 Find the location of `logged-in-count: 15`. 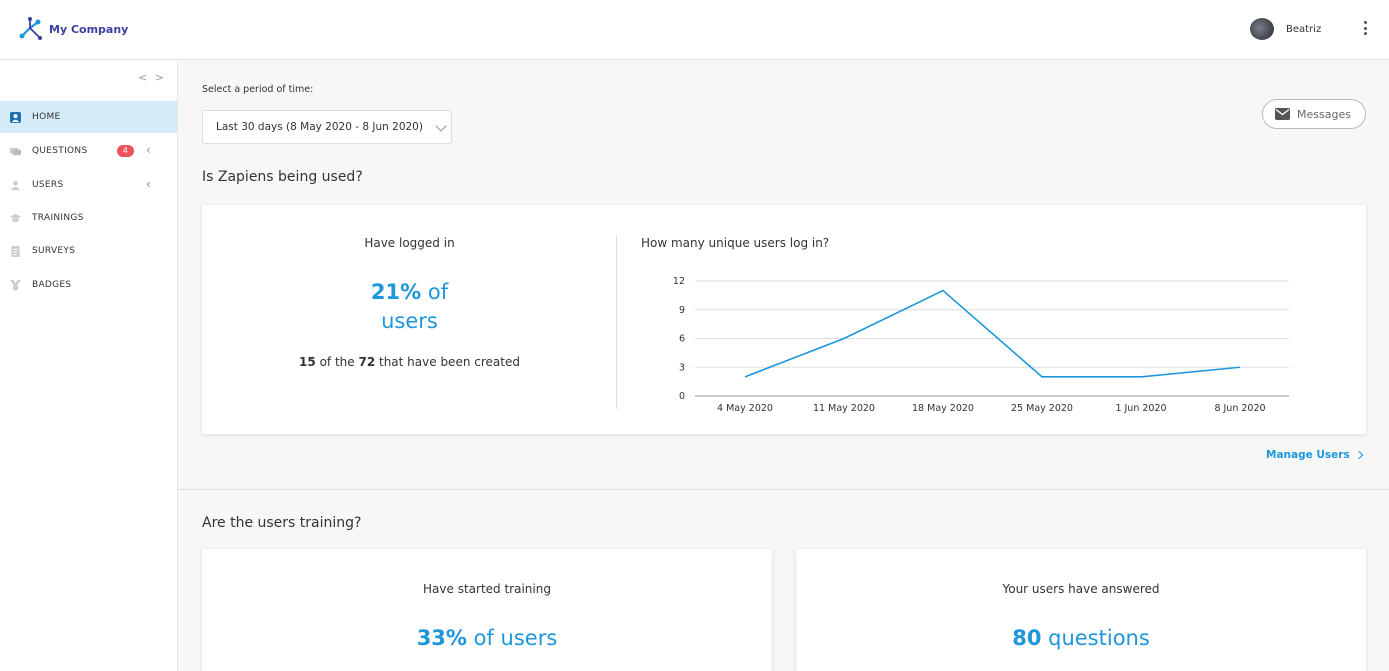

logged-in-count: 15 is located at coordinates (307, 362).